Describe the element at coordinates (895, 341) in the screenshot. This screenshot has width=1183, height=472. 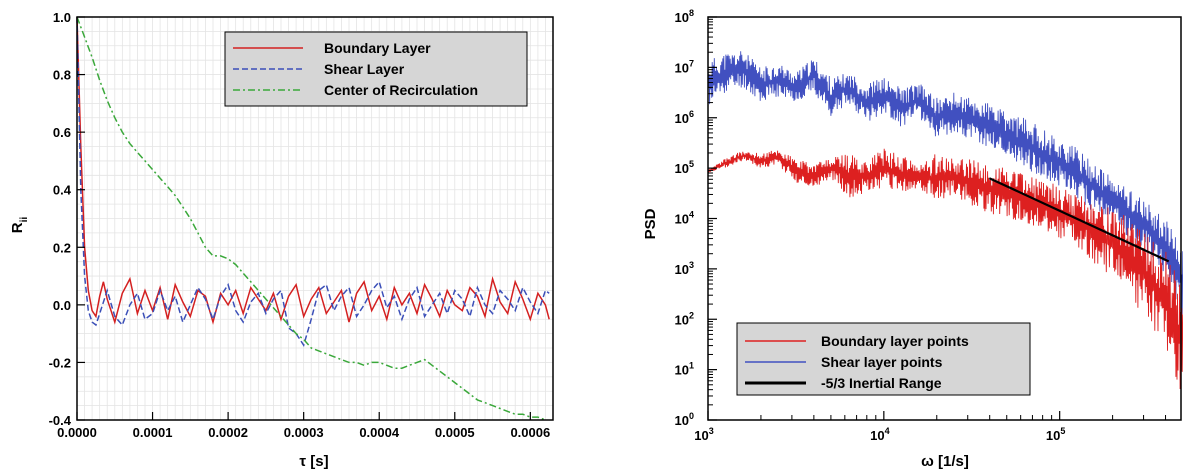
I see `legend-label-boundary-layer-points: Boundary layer points` at that location.